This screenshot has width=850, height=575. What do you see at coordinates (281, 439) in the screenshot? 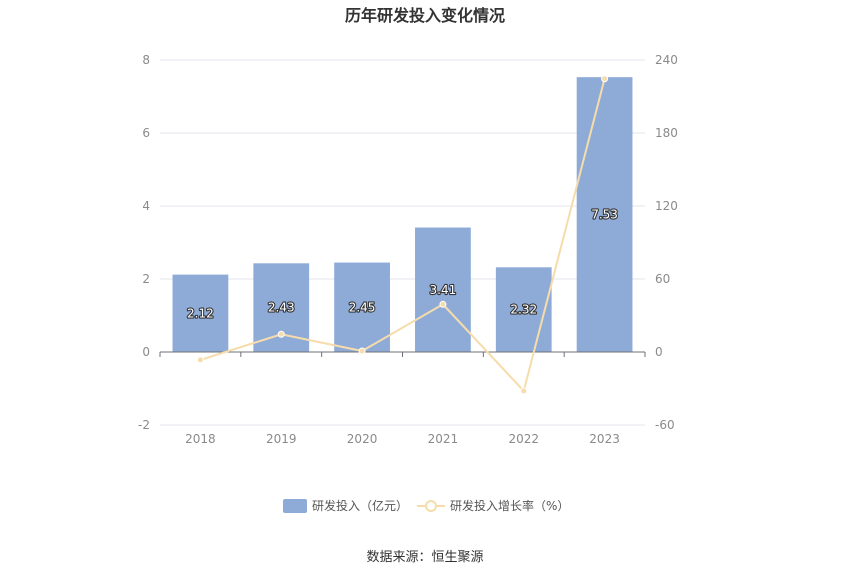
I see `x-tick-label: 2019` at bounding box center [281, 439].